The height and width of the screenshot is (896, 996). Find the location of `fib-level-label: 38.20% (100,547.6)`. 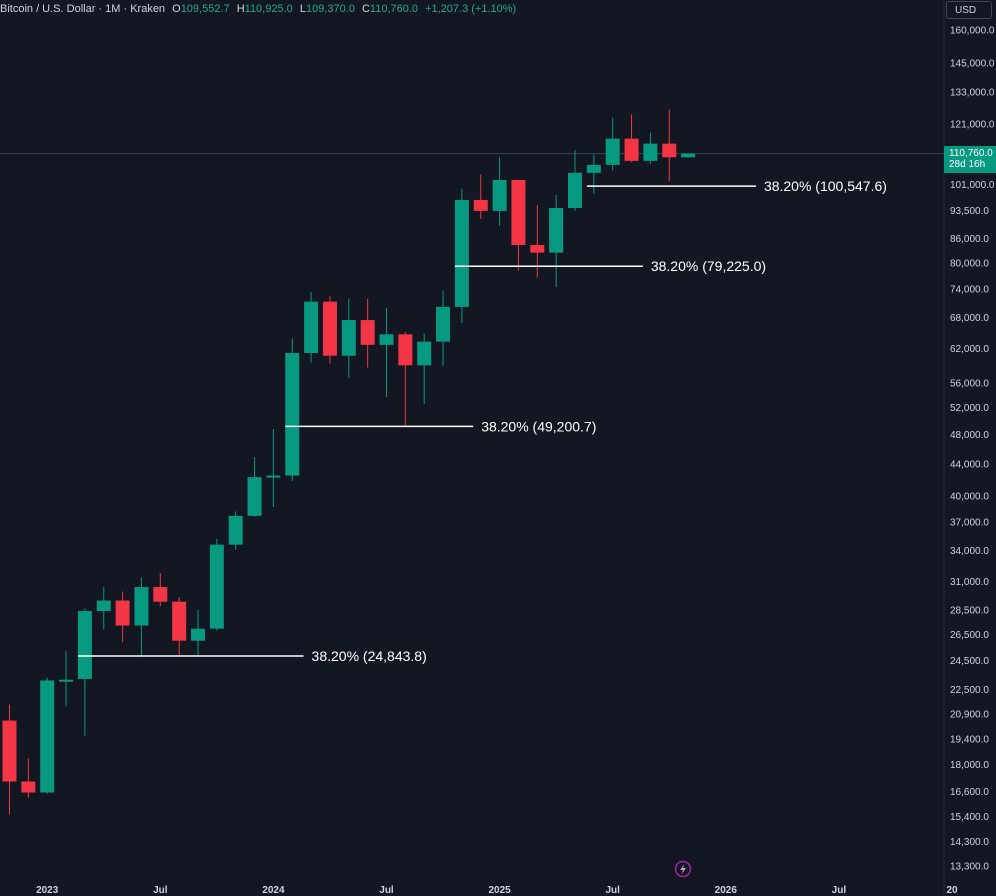

fib-level-label: 38.20% (100,547.6) is located at coordinates (825, 186).